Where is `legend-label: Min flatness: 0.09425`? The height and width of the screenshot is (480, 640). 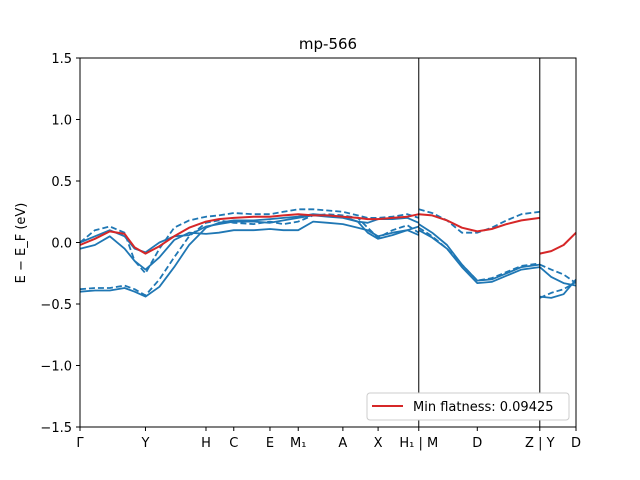 legend-label: Min flatness: 0.09425 is located at coordinates (483, 407).